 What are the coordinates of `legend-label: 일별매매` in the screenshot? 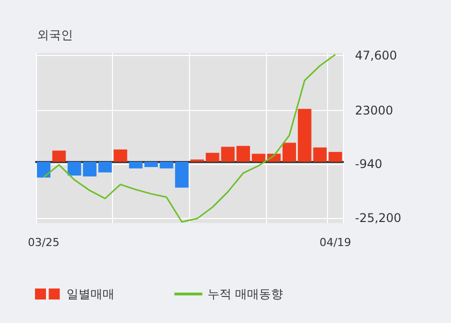 It's located at (90, 294).